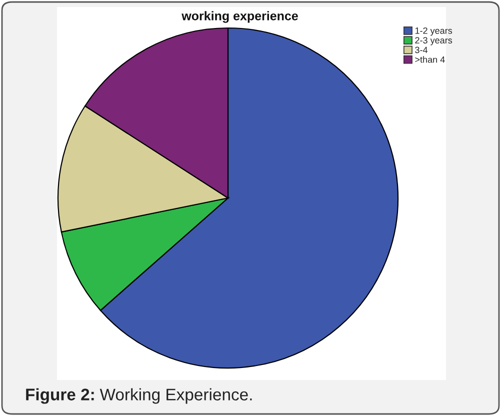 Image resolution: width=501 pixels, height=416 pixels. What do you see at coordinates (240, 17) in the screenshot?
I see `chart-title: working experience` at bounding box center [240, 17].